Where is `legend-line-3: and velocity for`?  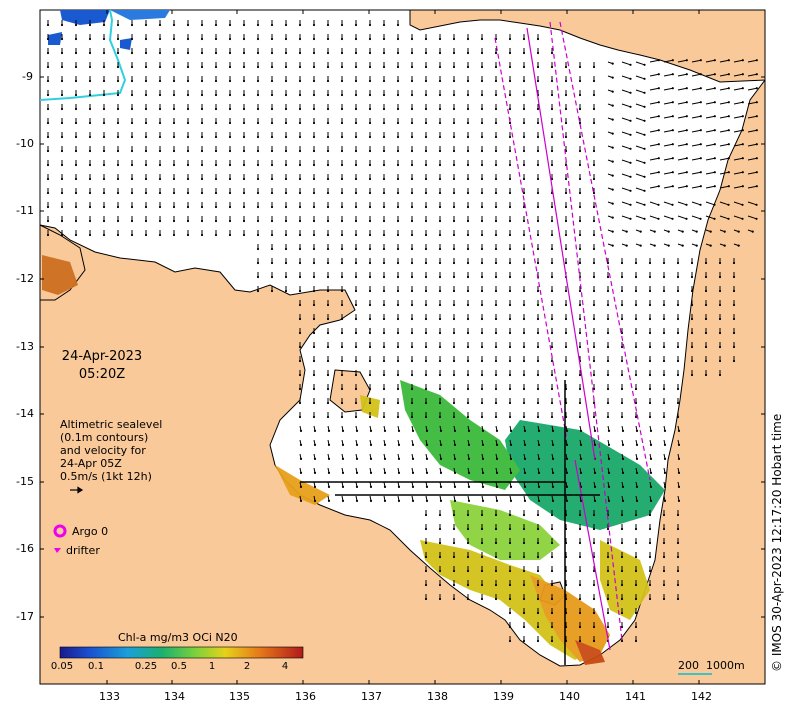 legend-line-3: and velocity for is located at coordinates (103, 450).